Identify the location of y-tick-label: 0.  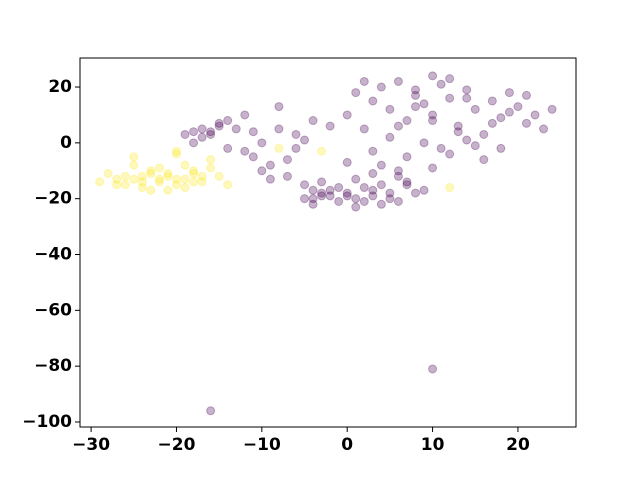
(66, 143).